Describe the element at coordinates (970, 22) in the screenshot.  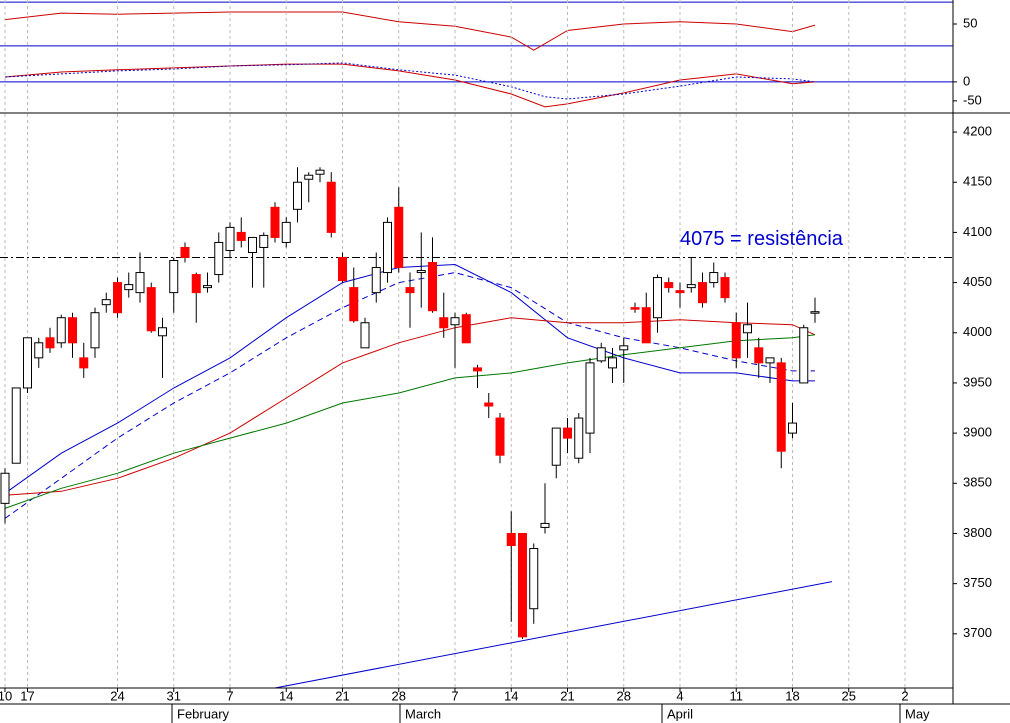
I see `y-tick-label: 50` at that location.